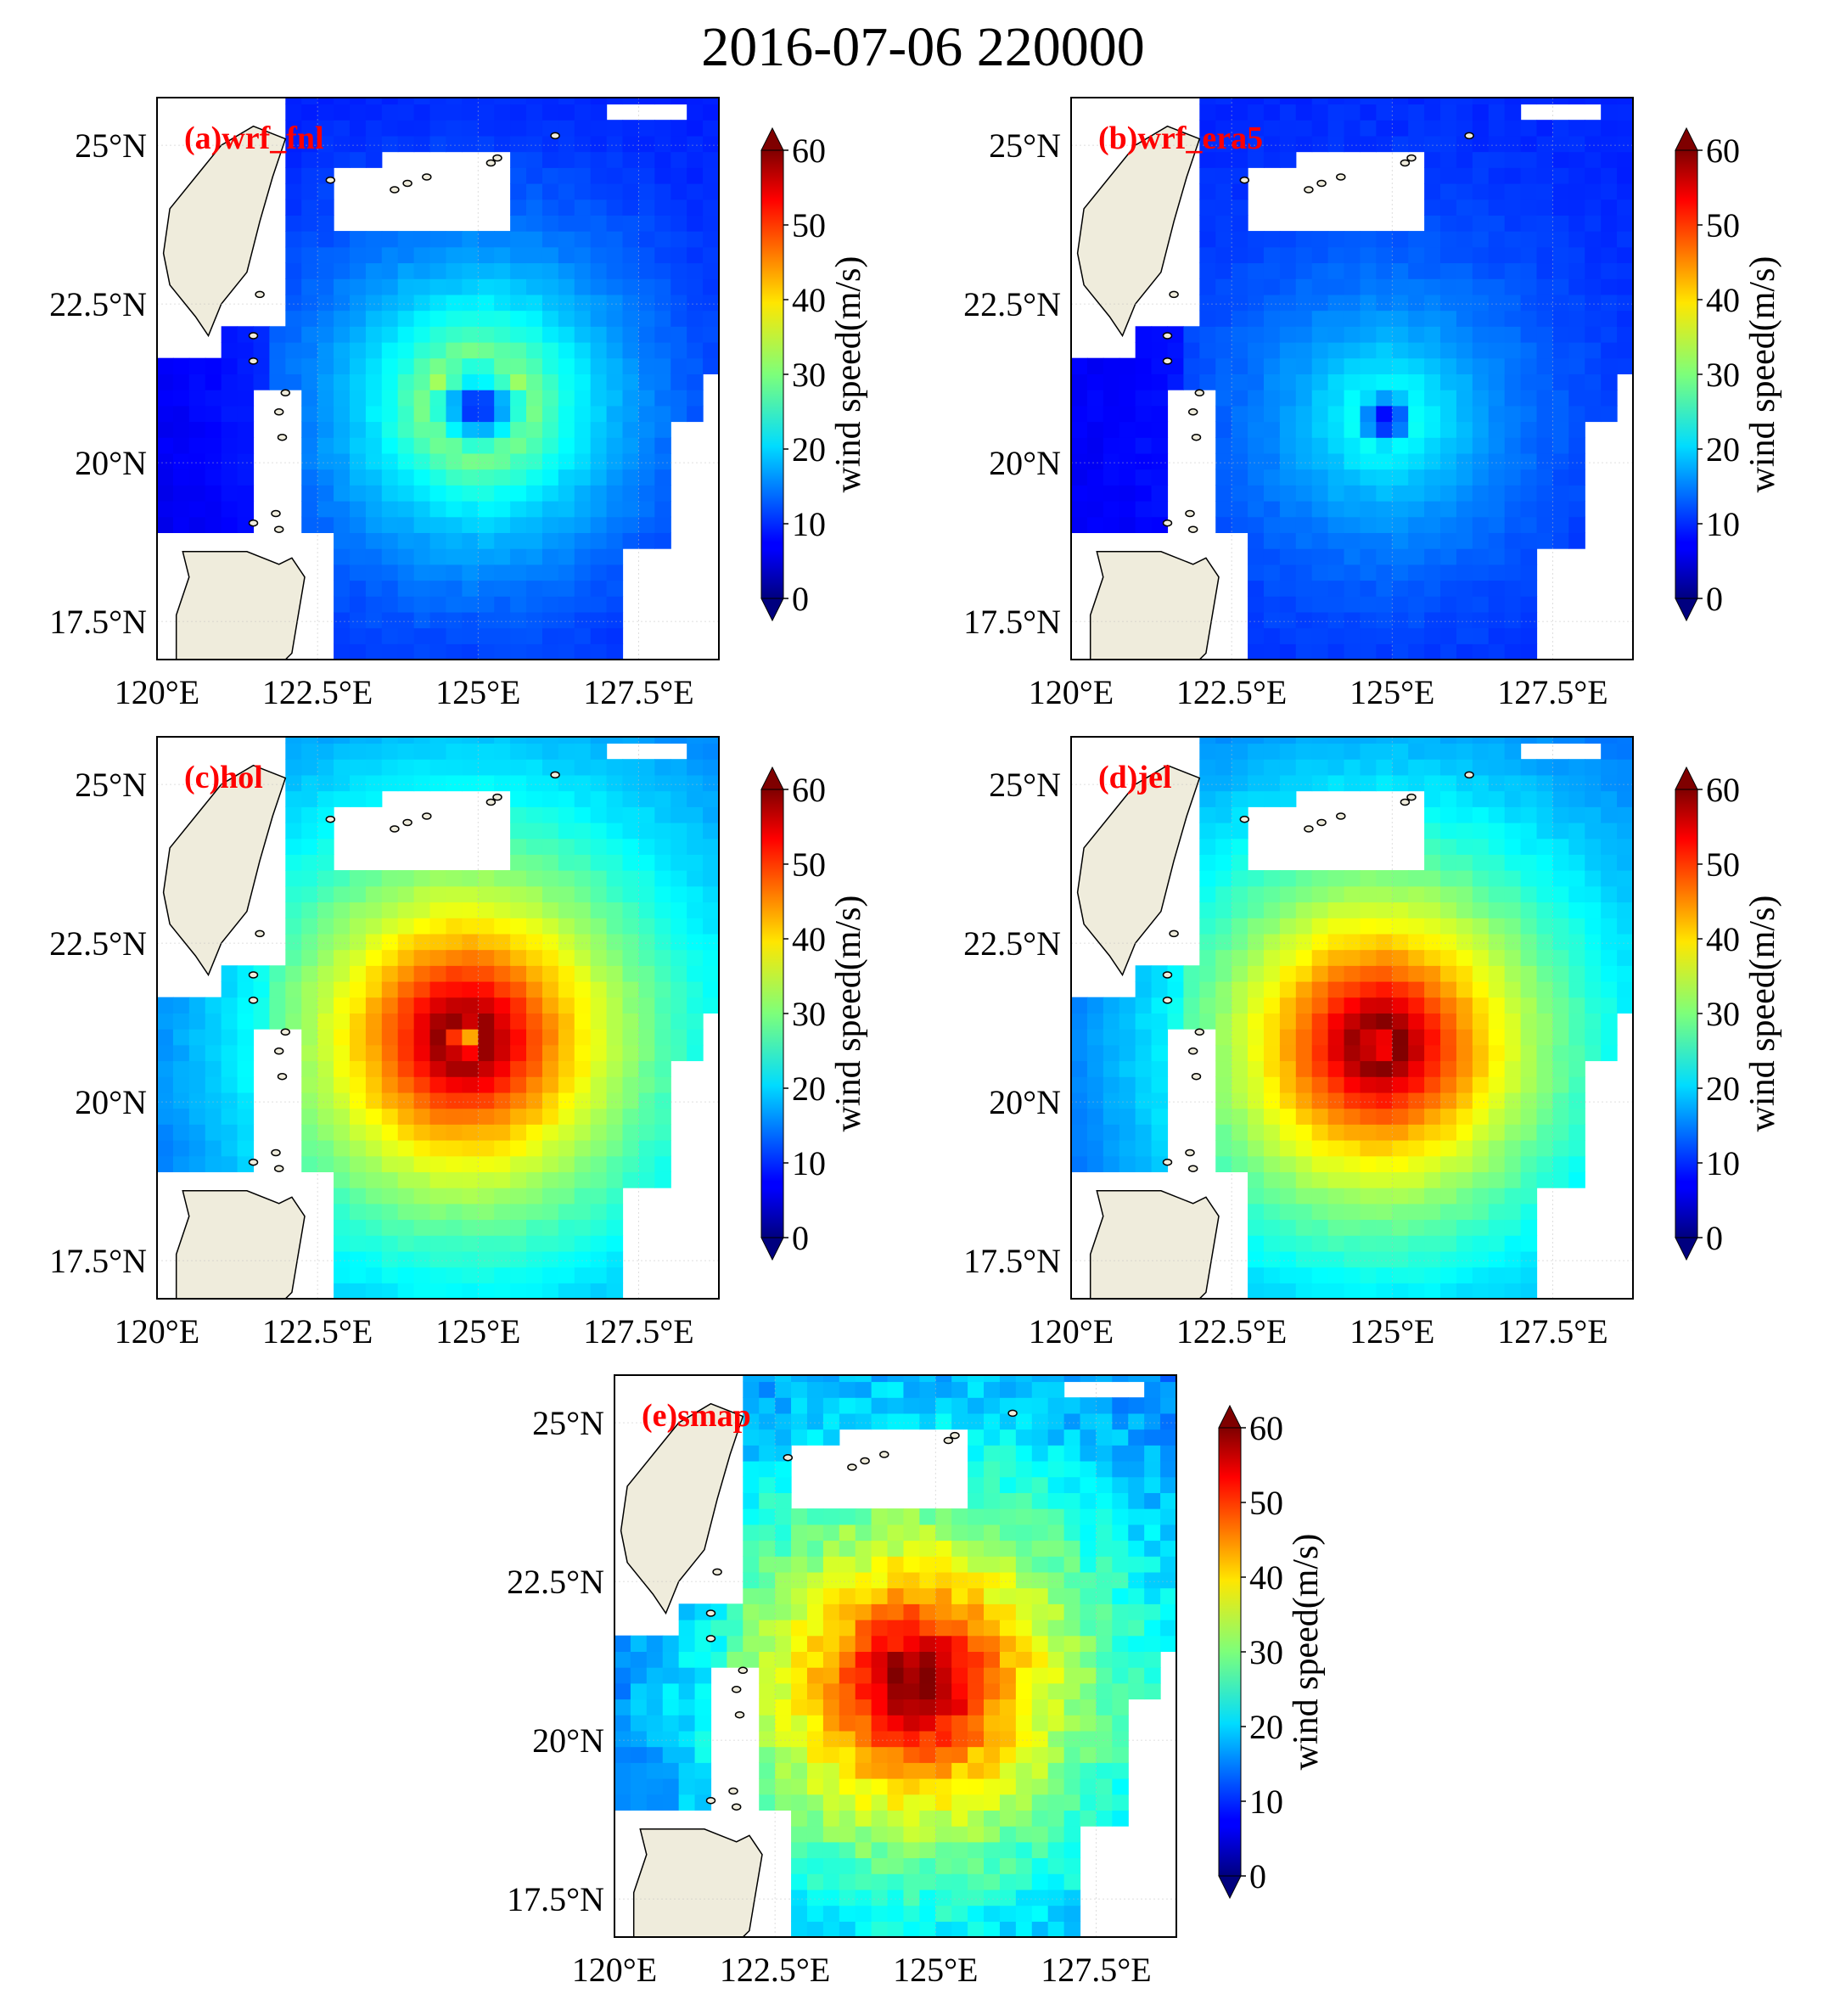 This screenshot has width=1846, height=2016. I want to click on land-luzon, so click(240, 1244).